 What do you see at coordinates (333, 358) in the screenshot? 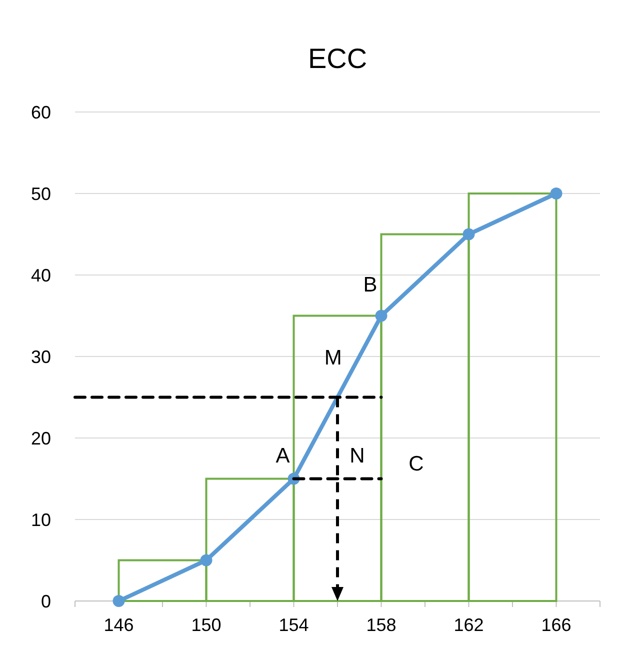
I see `annotation: M` at bounding box center [333, 358].